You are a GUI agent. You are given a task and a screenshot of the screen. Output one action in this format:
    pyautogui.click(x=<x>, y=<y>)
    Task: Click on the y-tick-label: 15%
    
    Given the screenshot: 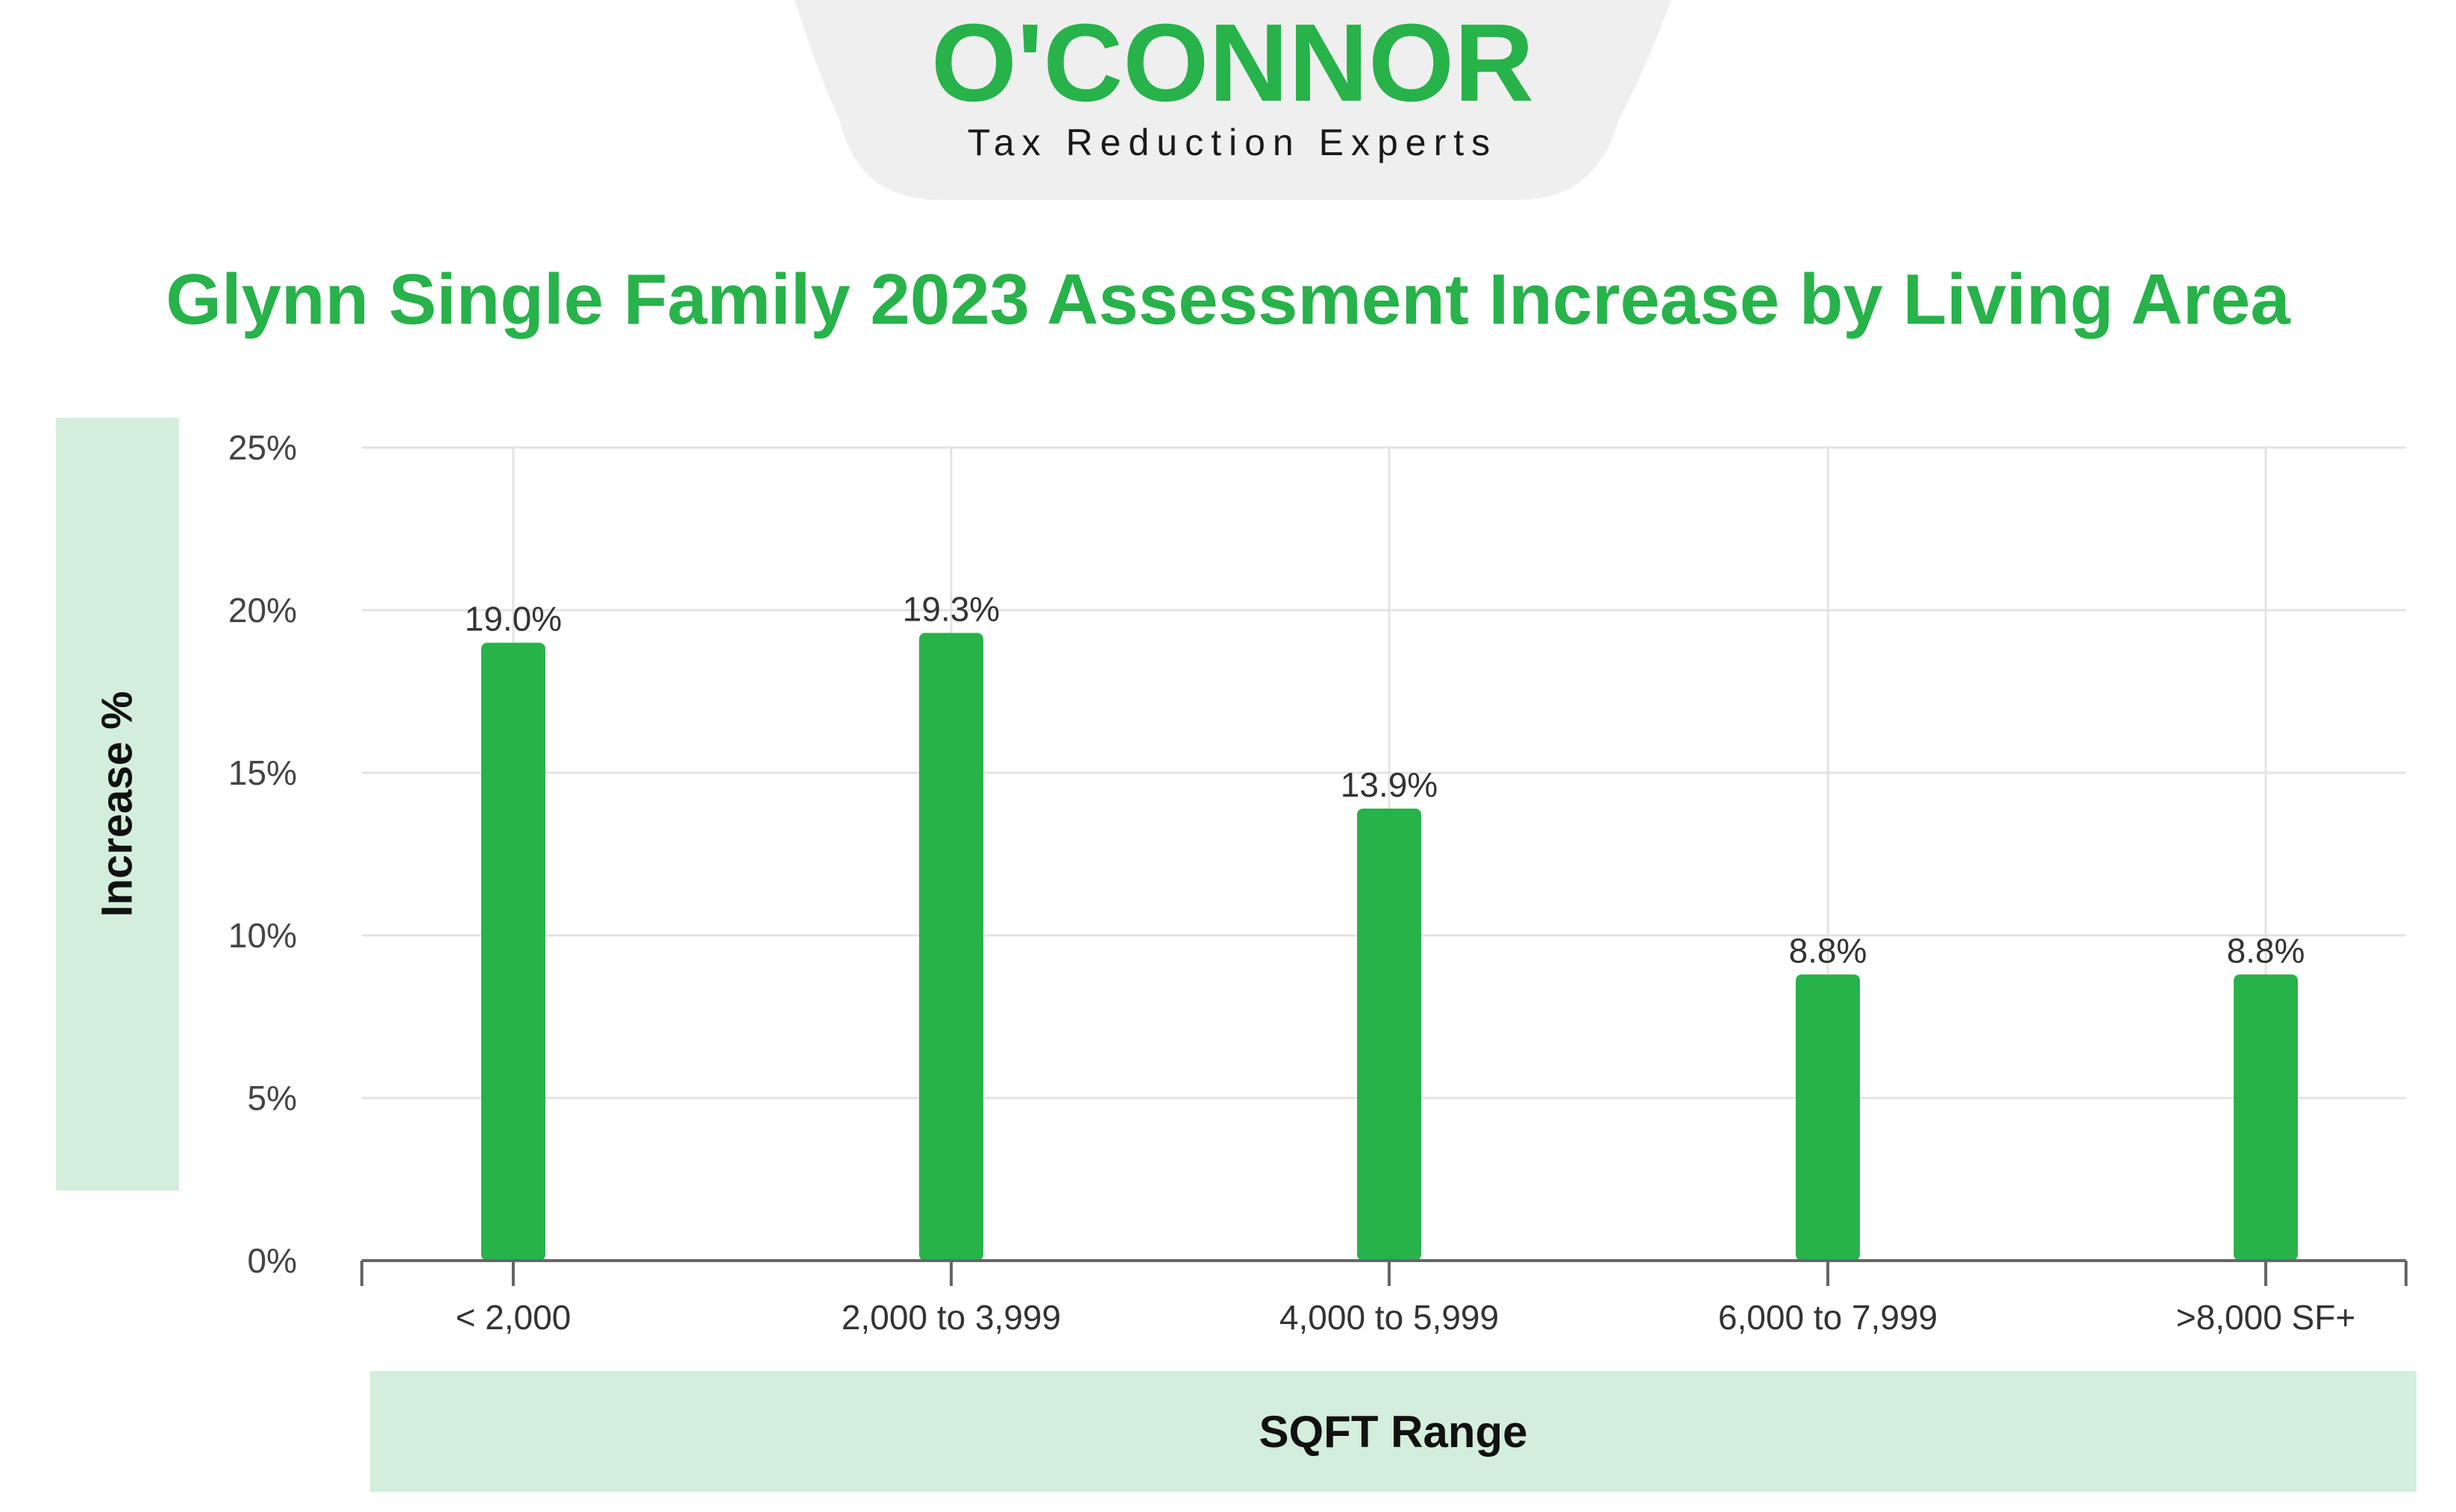 What is the action you would take?
    pyautogui.click(x=262, y=772)
    